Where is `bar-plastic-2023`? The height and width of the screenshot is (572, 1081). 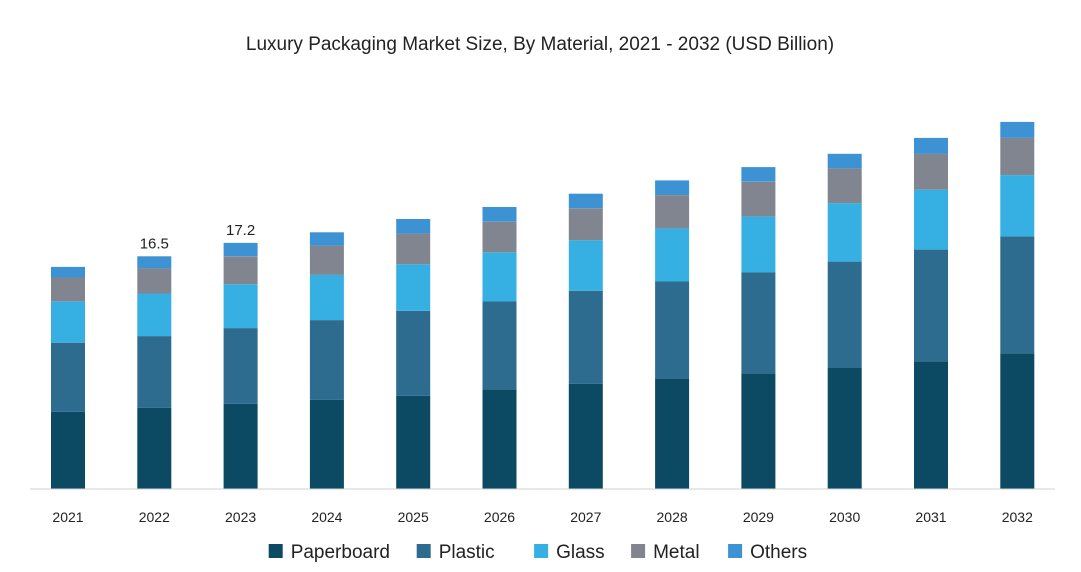 bar-plastic-2023 is located at coordinates (240, 366).